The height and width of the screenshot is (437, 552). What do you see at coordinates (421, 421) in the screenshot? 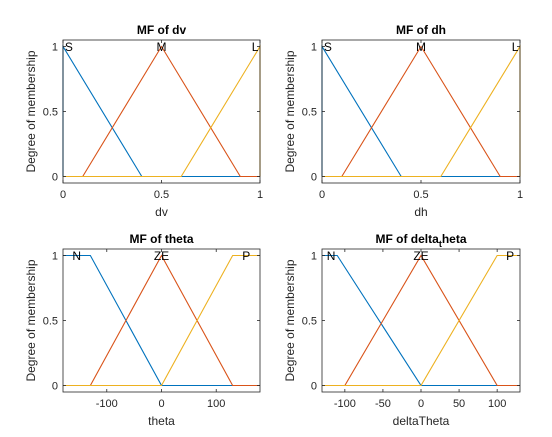
I see `x-axis-label: deltaTheta` at bounding box center [421, 421].